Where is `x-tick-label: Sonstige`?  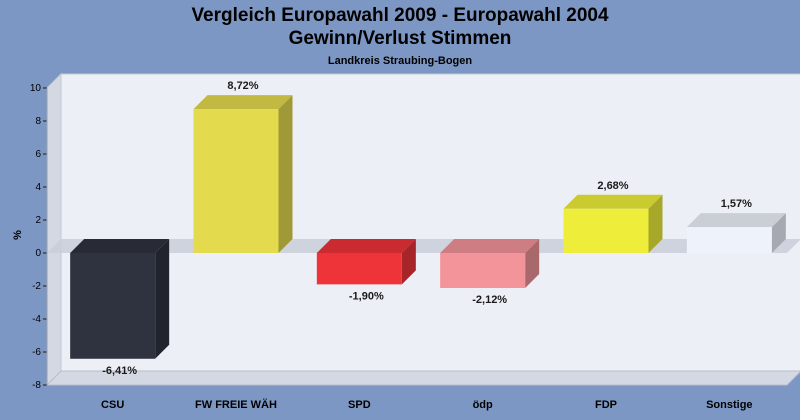 x-tick-label: Sonstige is located at coordinates (729, 405).